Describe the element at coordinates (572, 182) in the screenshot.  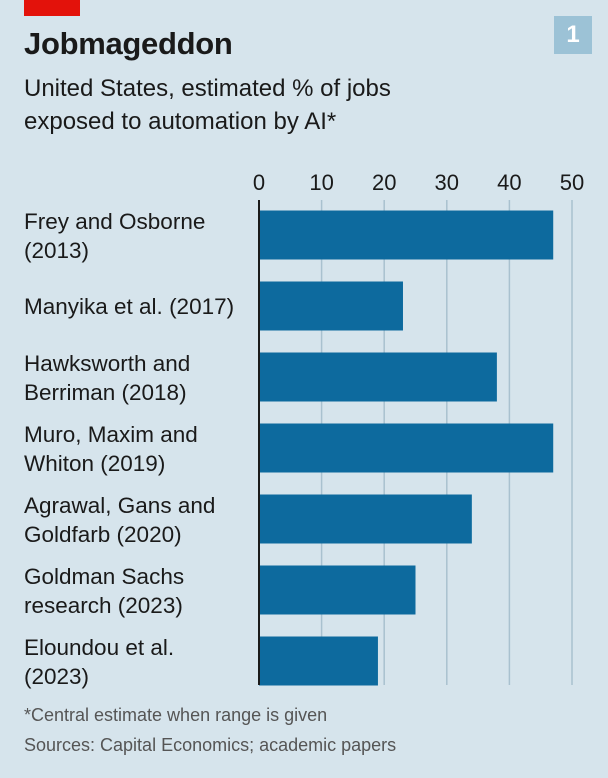
I see `x-tick-label: 50` at that location.